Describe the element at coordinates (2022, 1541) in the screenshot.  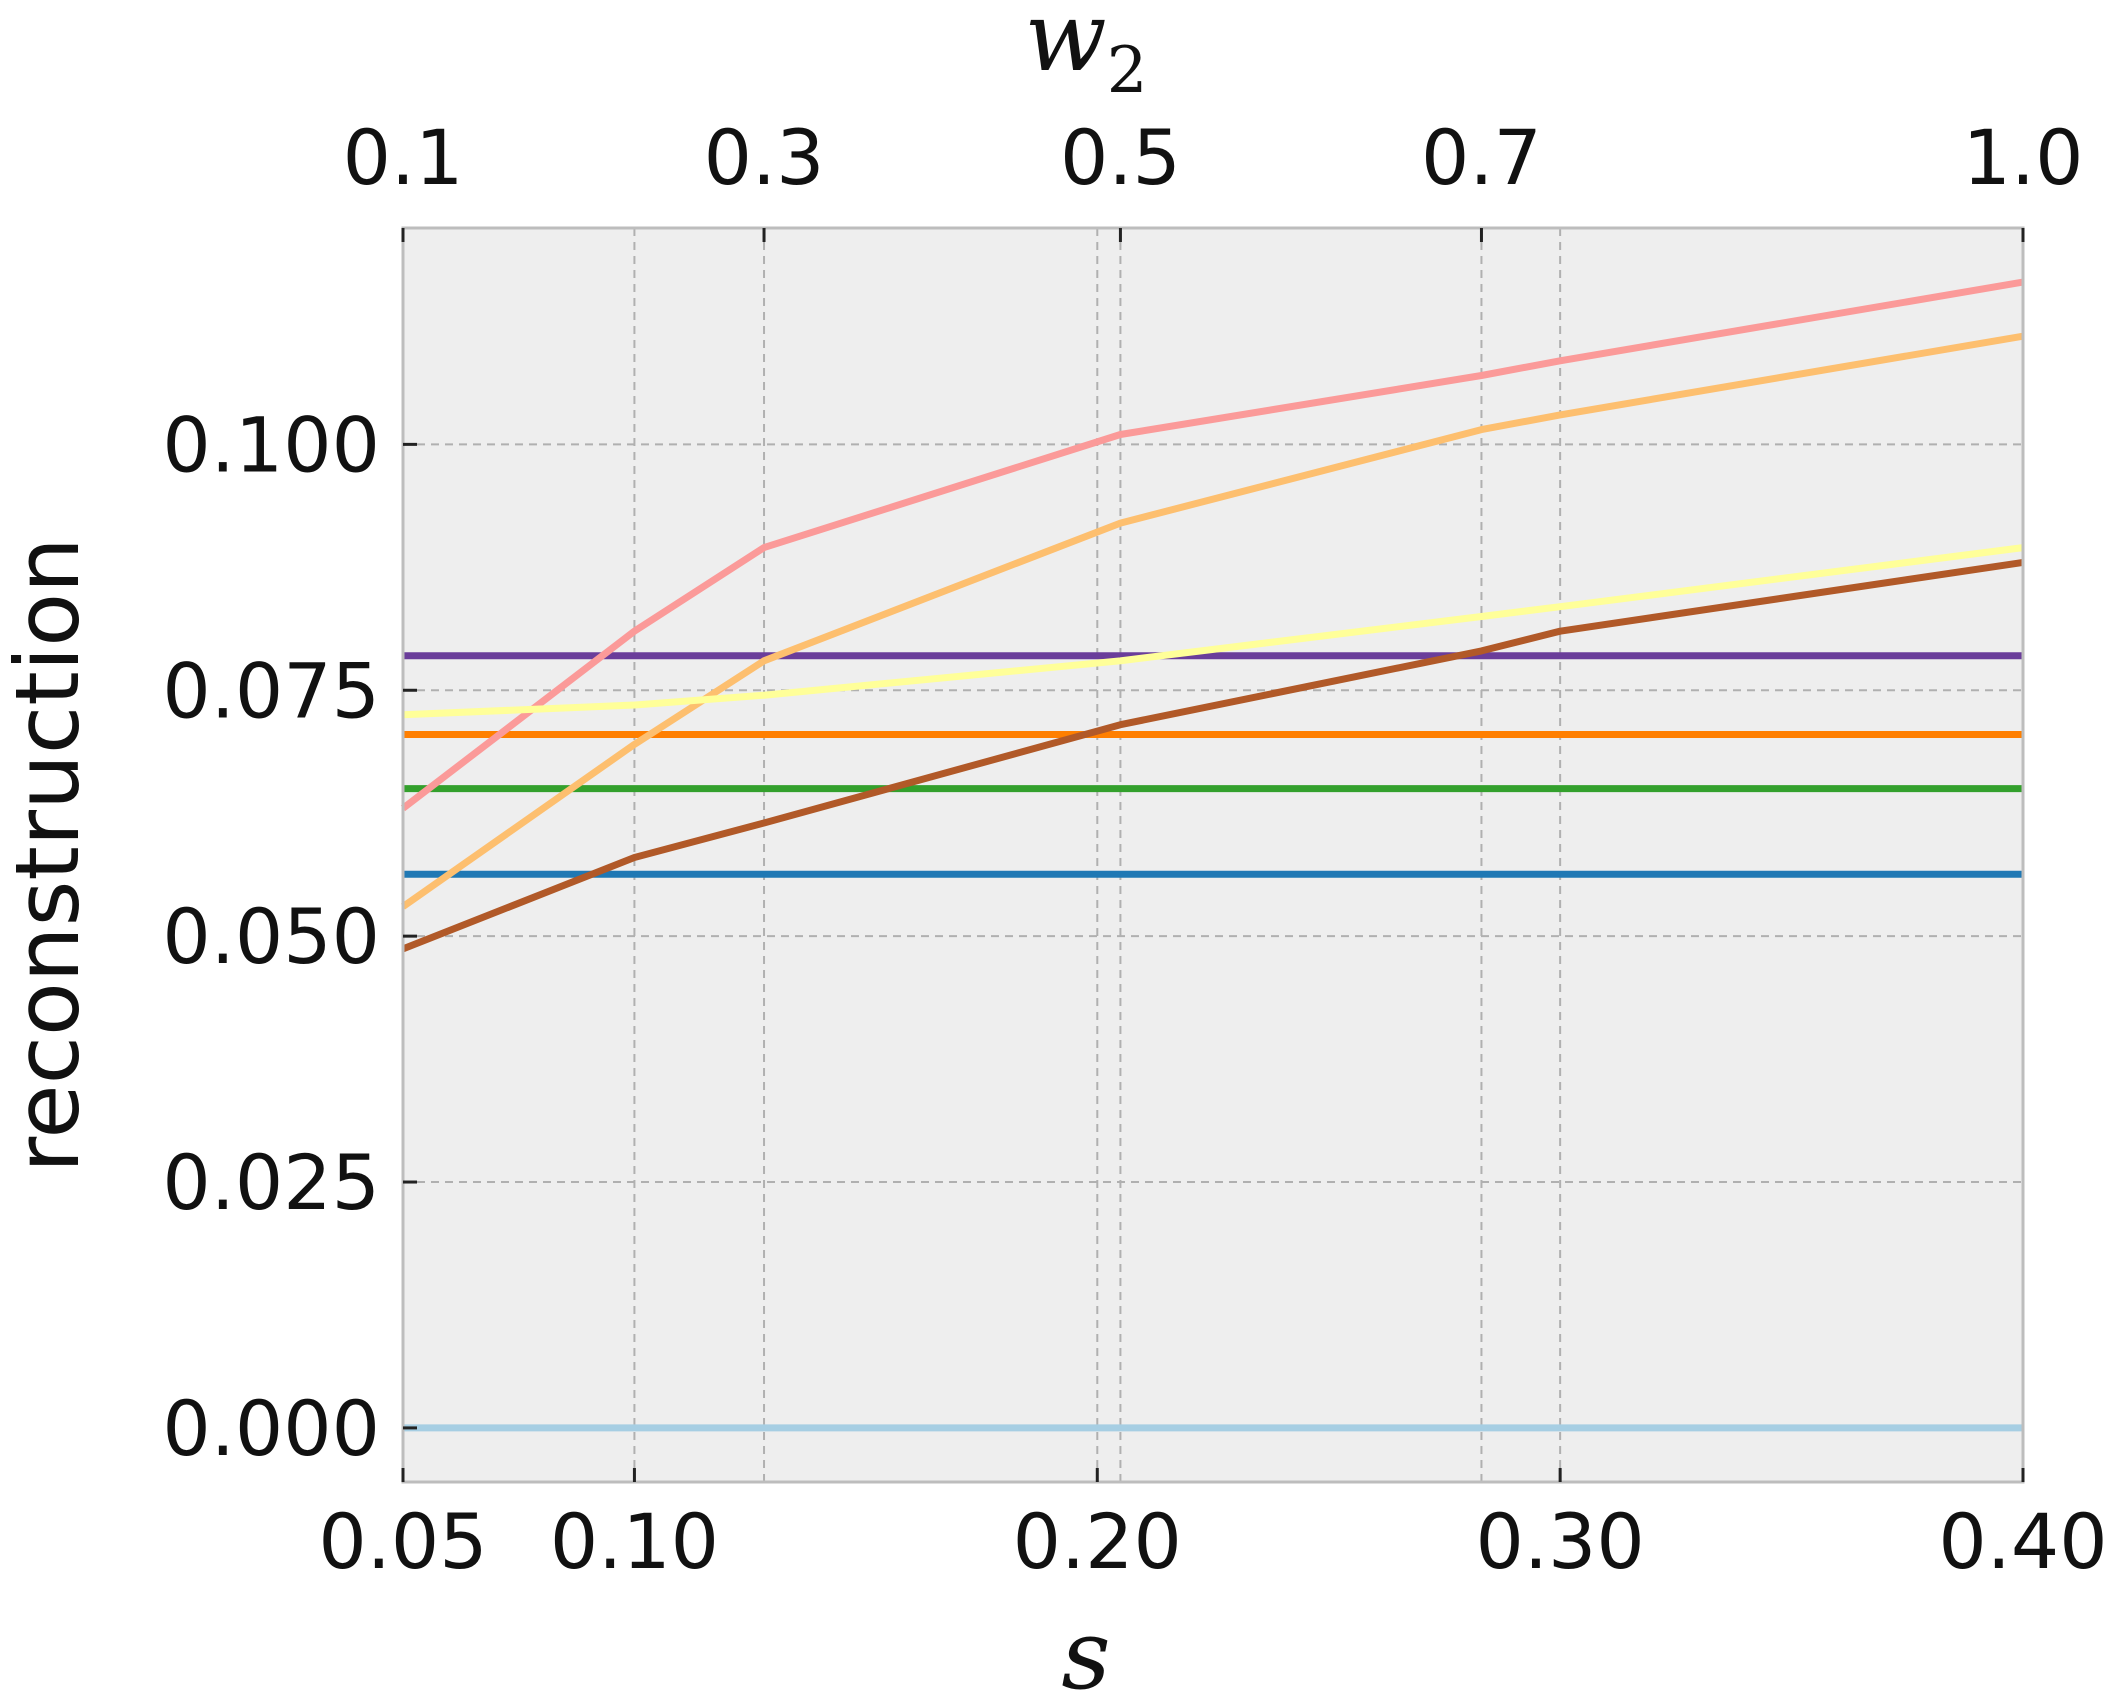
I see `x-tick-label: 0.40` at that location.